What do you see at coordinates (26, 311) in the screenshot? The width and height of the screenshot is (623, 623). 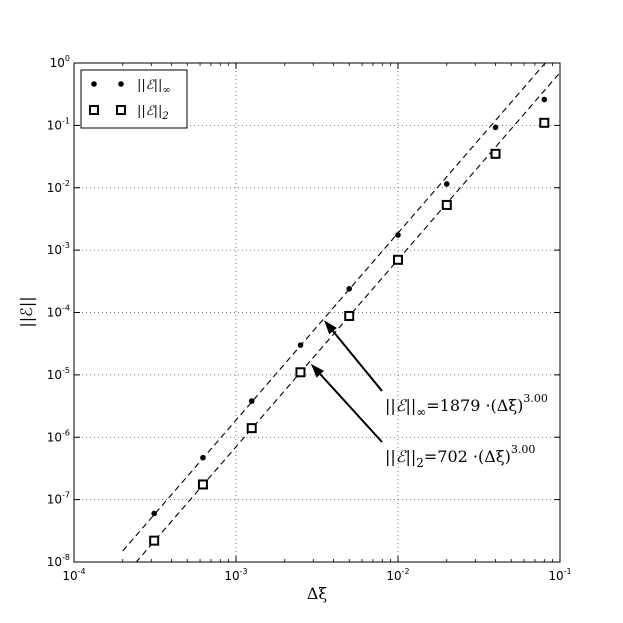 I see `y-axis-label: ||ℰ||` at bounding box center [26, 311].